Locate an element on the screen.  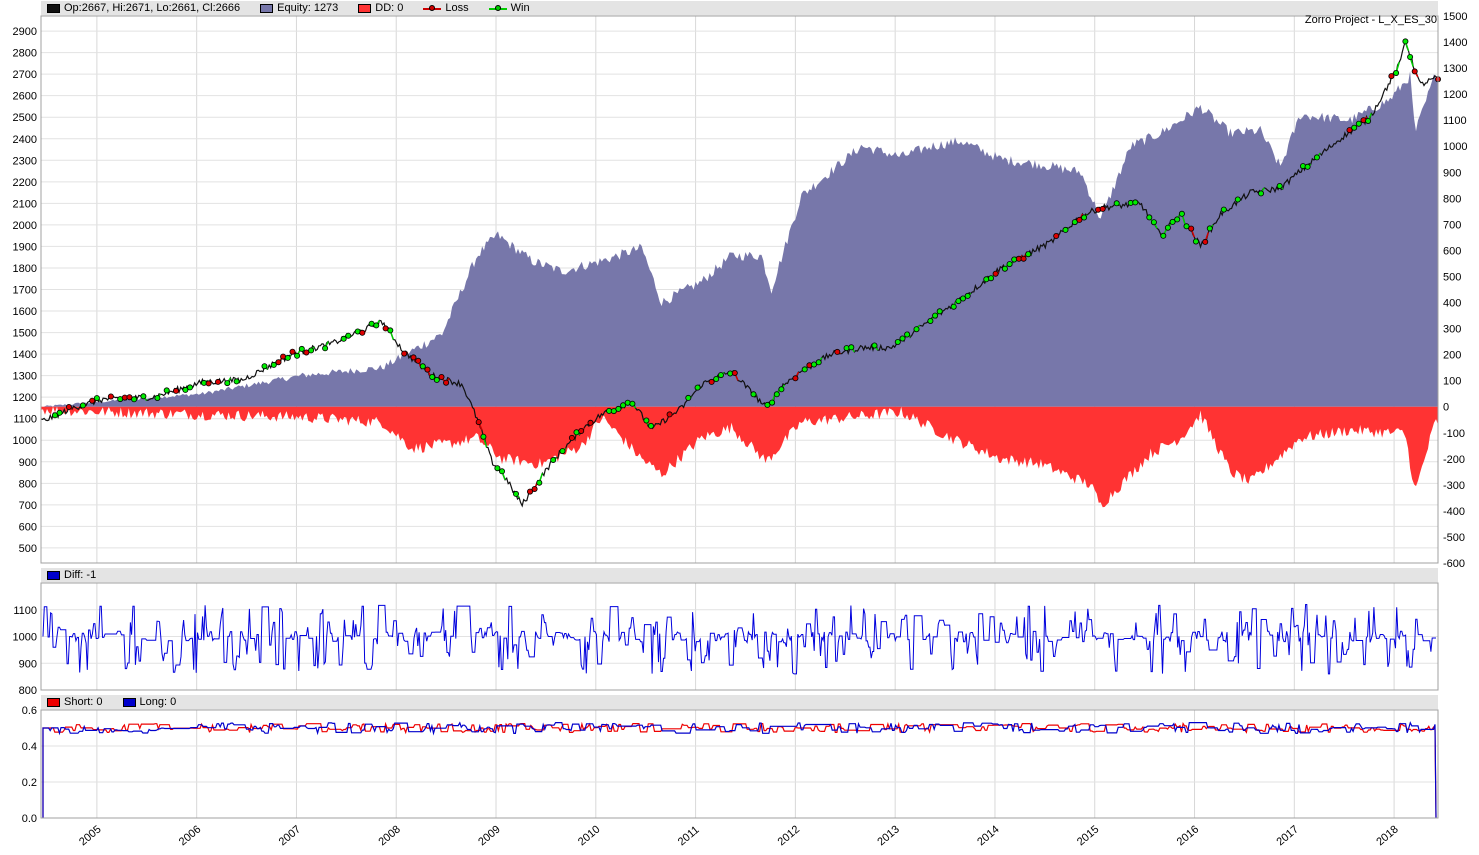
right-tick-label: -400 is located at coordinates (1454, 512).